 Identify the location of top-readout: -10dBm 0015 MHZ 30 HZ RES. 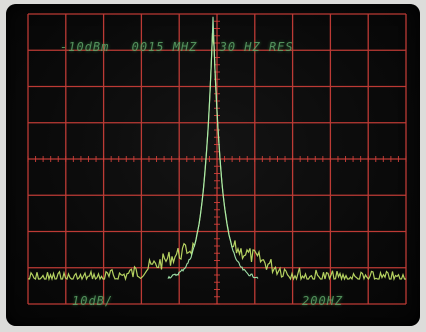
(184, 47).